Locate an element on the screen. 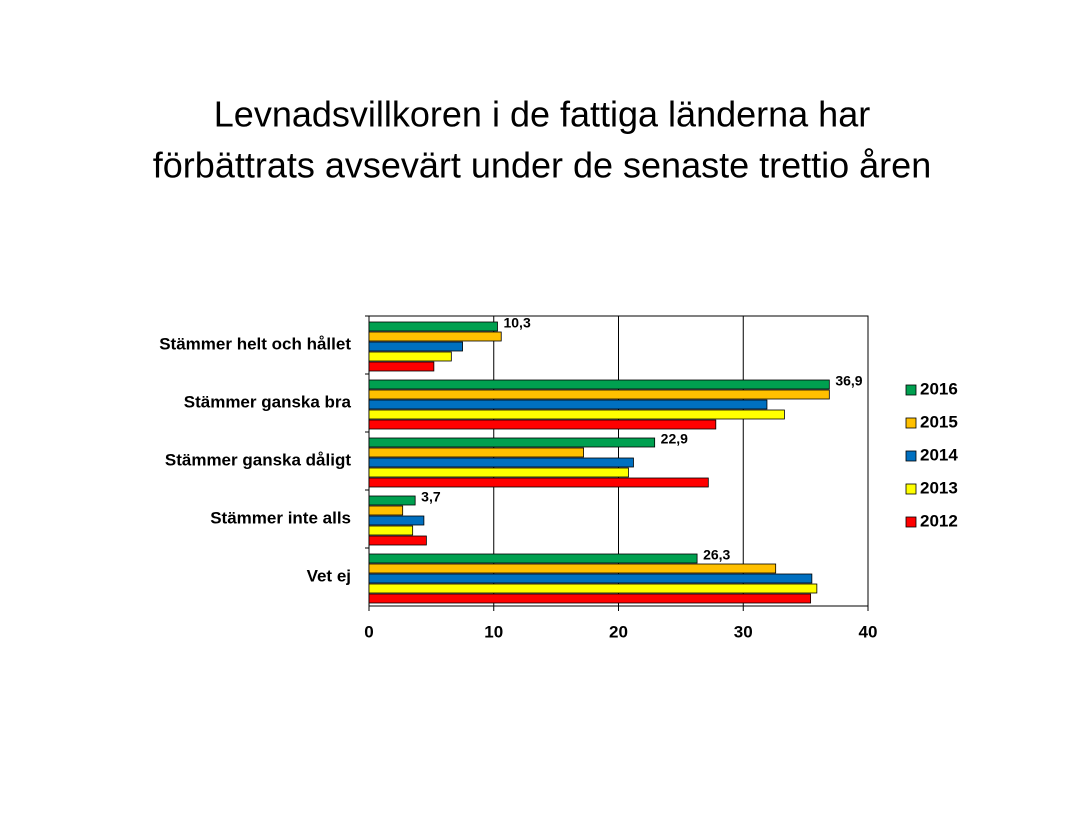 This screenshot has width=1085, height=814. legend-label: 2016 is located at coordinates (939, 388).